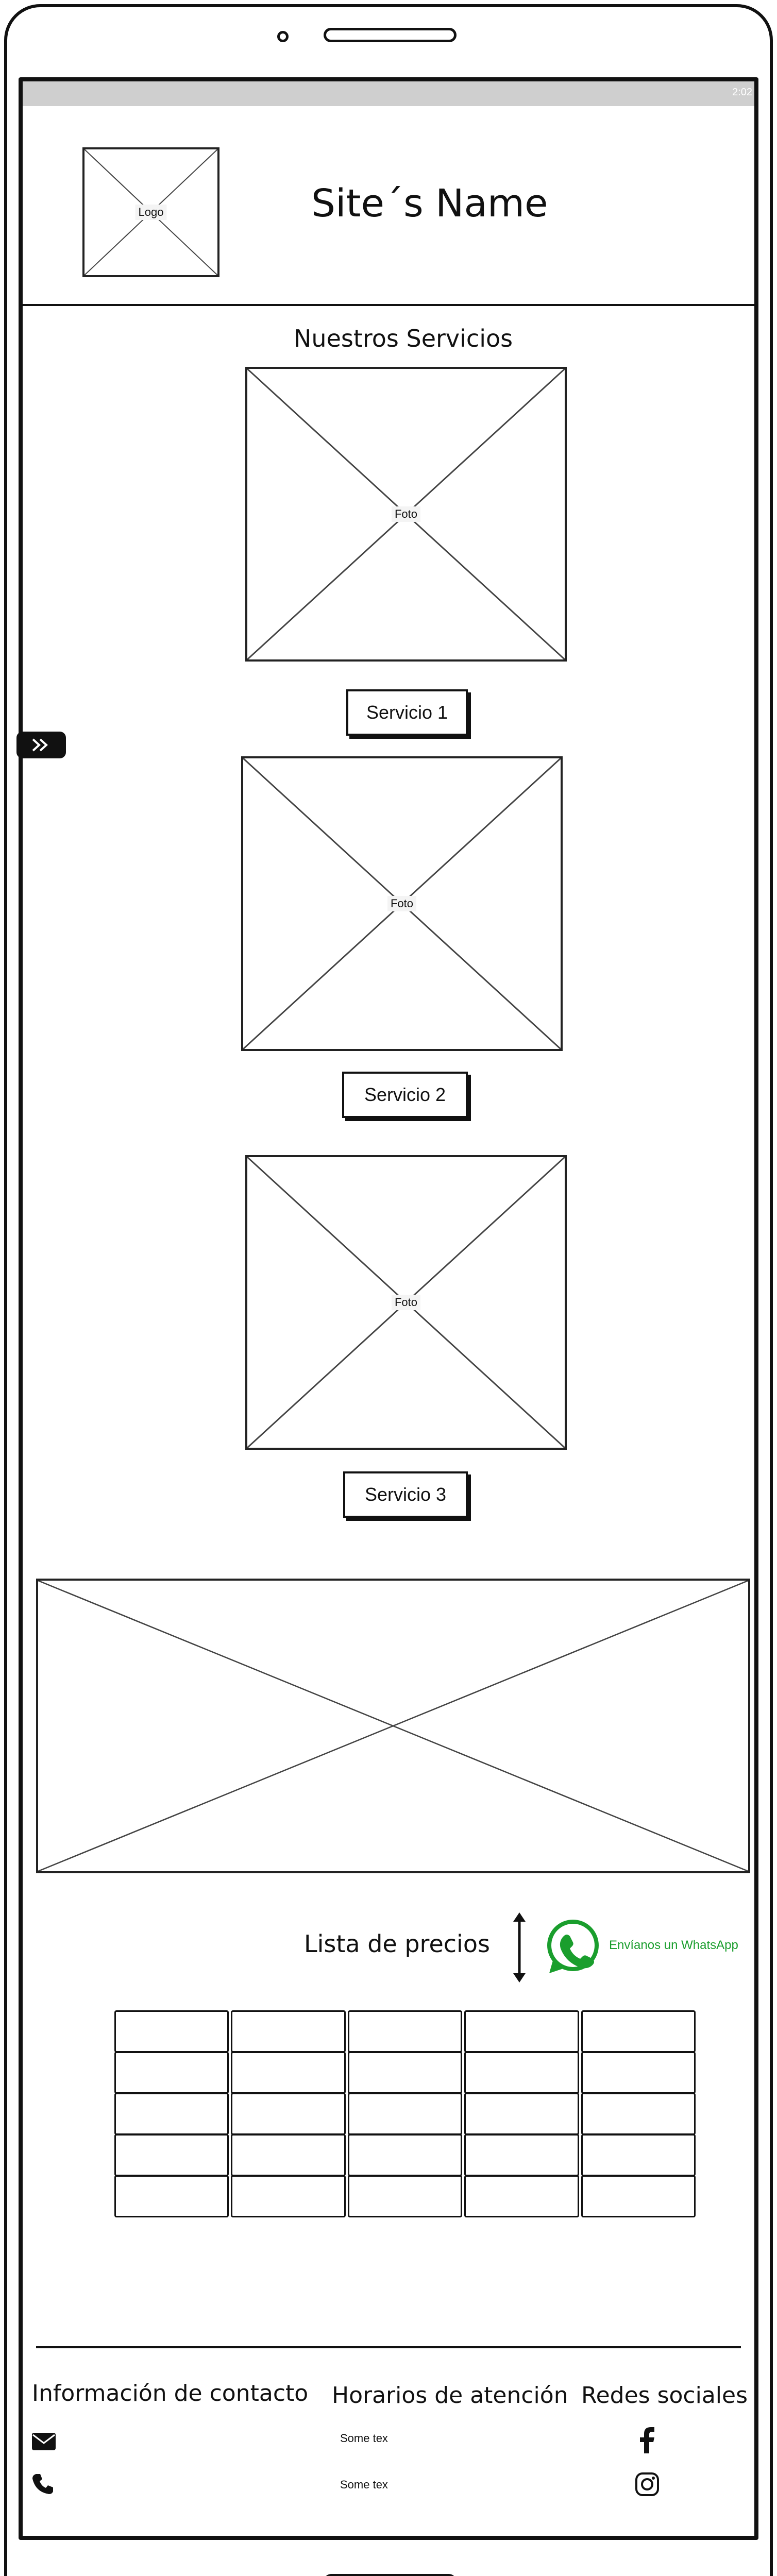 This screenshot has width=777, height=2576. I want to click on whatsapp-label: Envíanos un WhatsApp, so click(673, 1945).